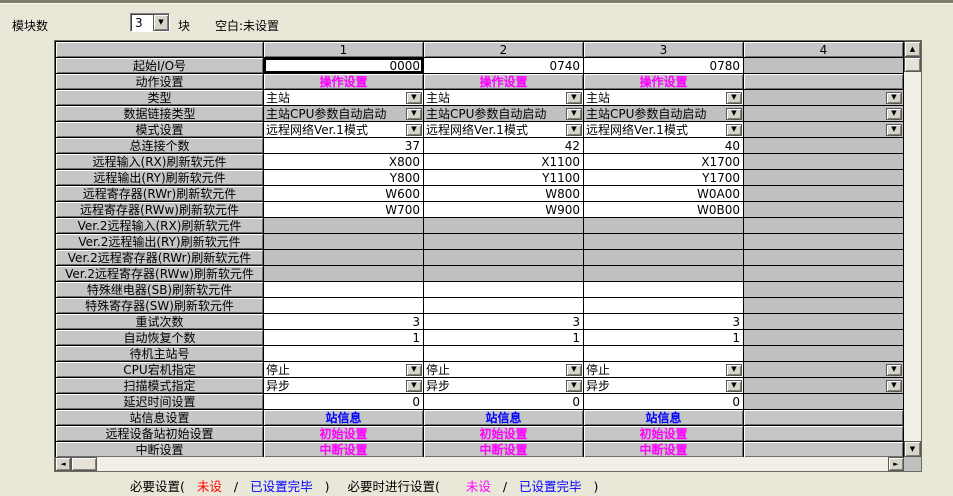 The width and height of the screenshot is (953, 496). Describe the element at coordinates (63, 464) in the screenshot. I see `scrollbar-left-button: ◄` at that location.